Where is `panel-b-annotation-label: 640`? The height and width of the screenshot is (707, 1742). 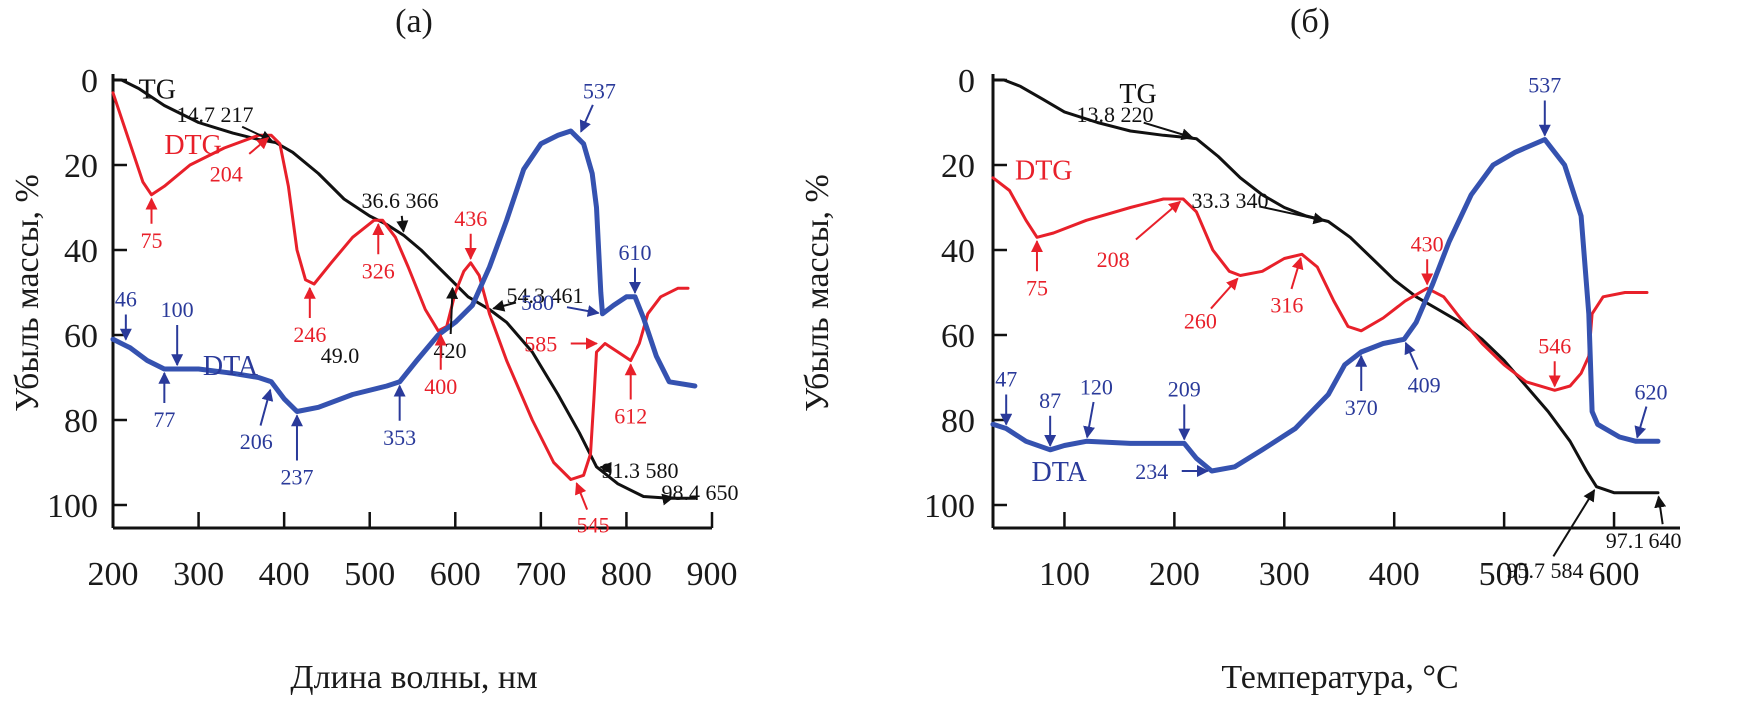 panel-b-annotation-label: 640 is located at coordinates (1665, 540).